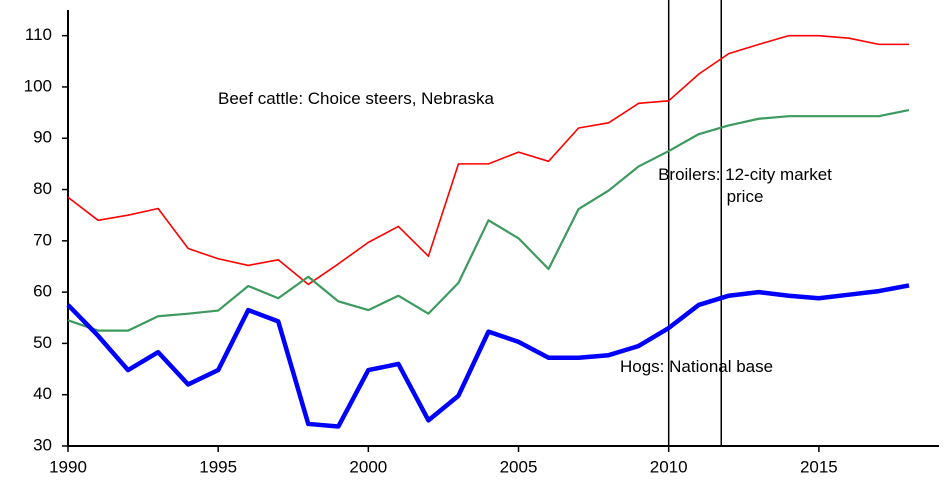 This screenshot has width=944, height=489. I want to click on y-tick-label: 90, so click(42, 137).